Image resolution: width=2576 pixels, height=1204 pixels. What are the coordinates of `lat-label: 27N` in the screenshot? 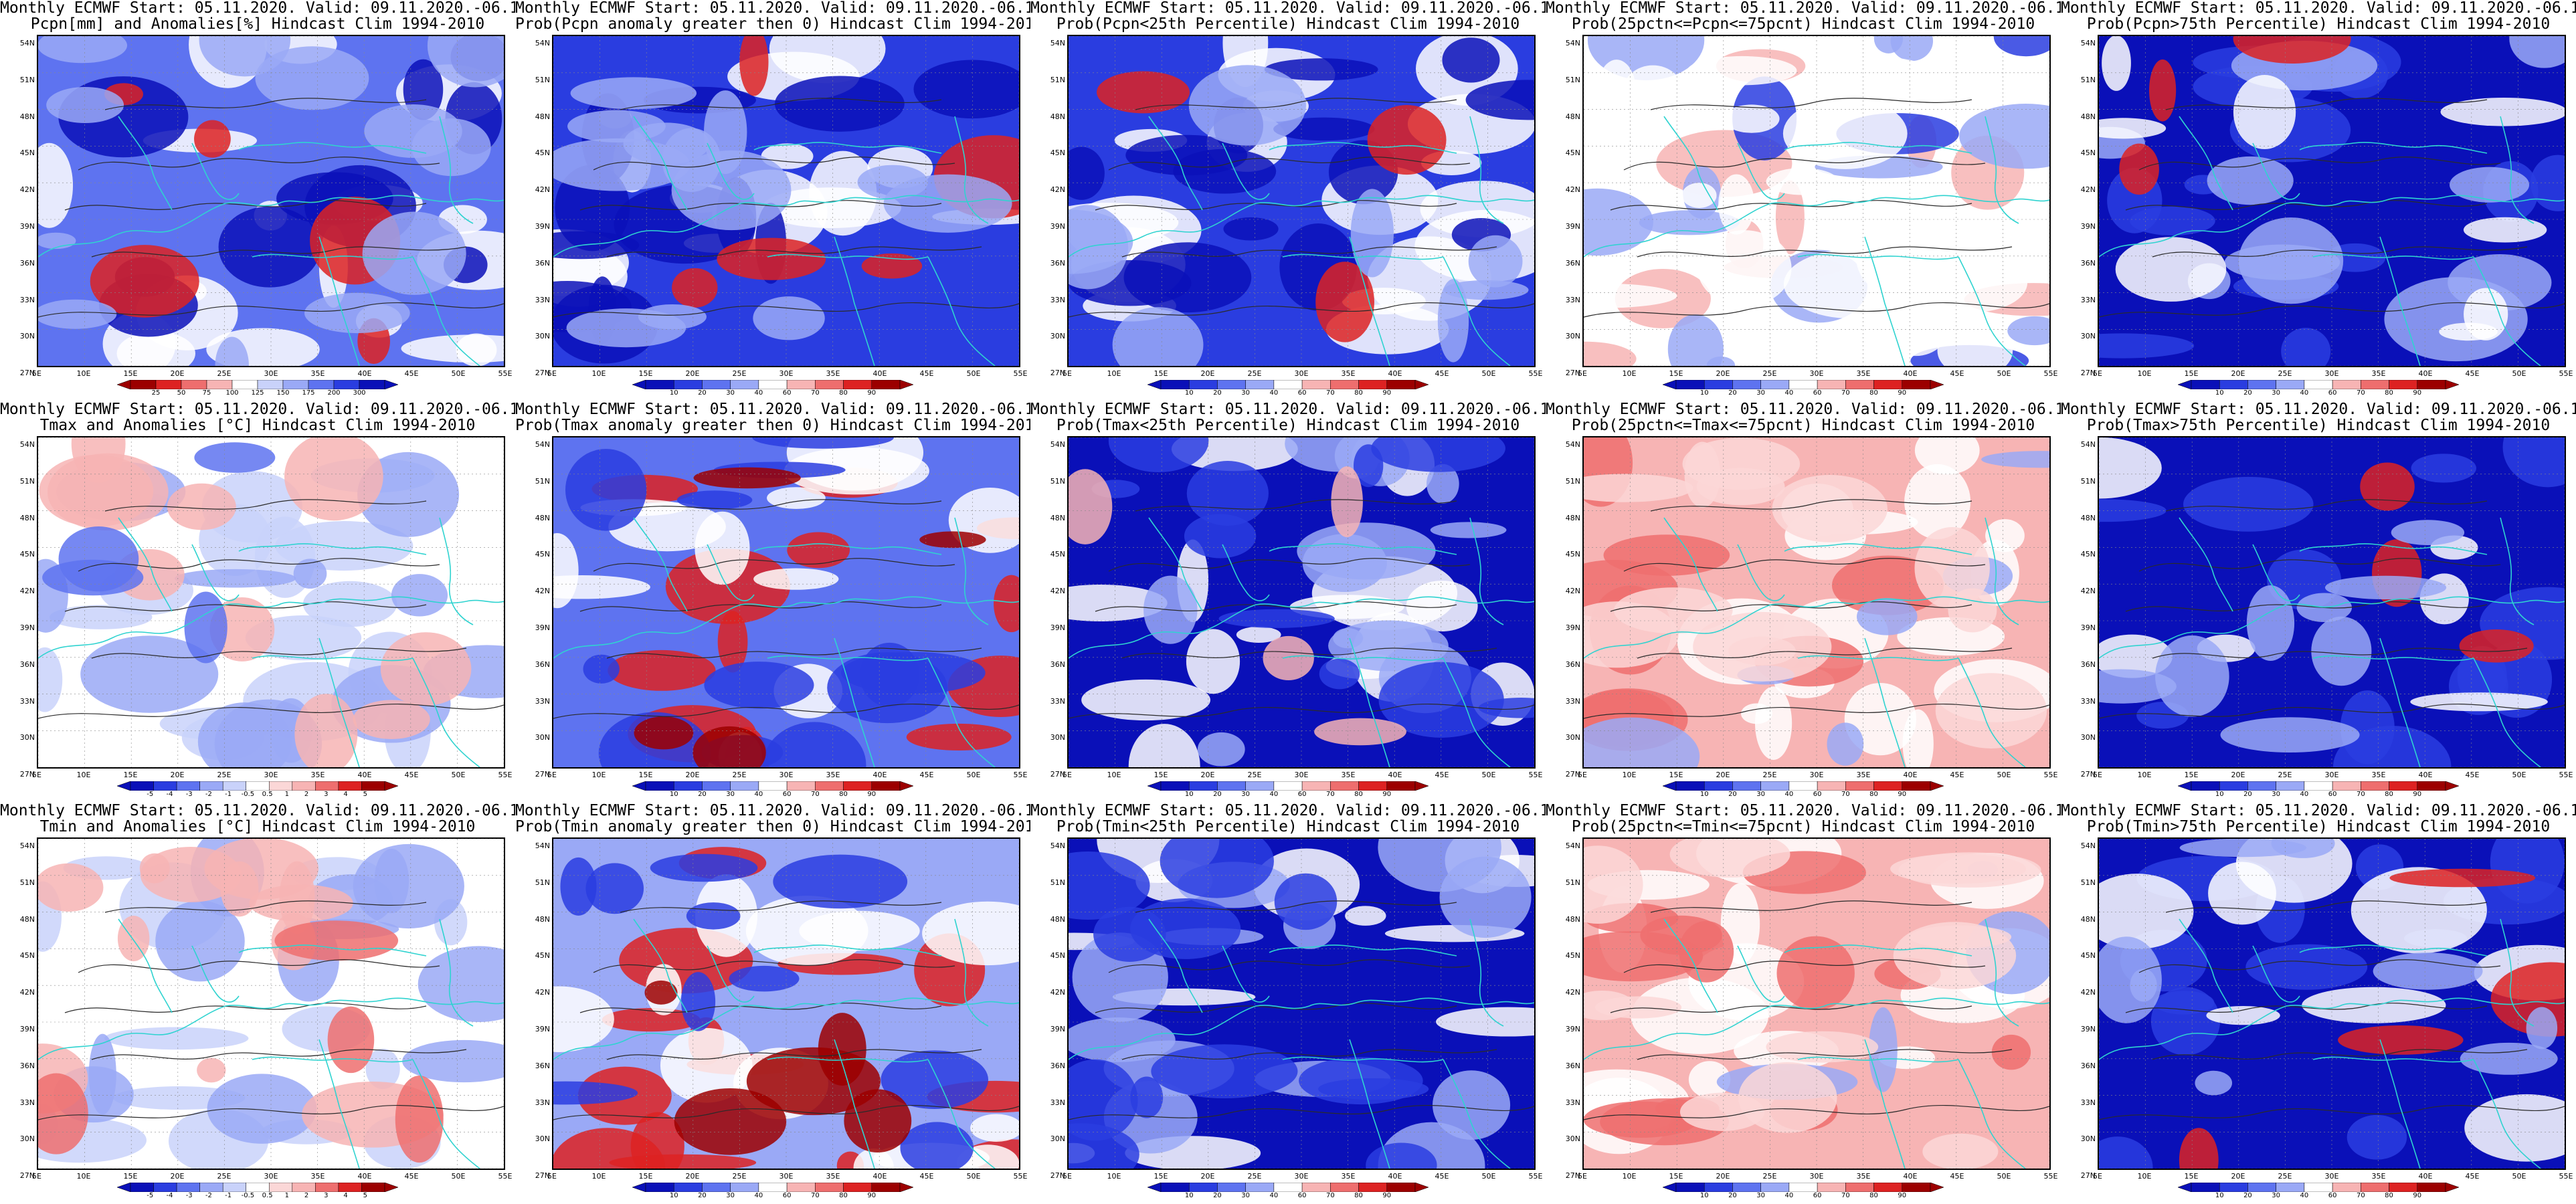 It's located at (1572, 373).